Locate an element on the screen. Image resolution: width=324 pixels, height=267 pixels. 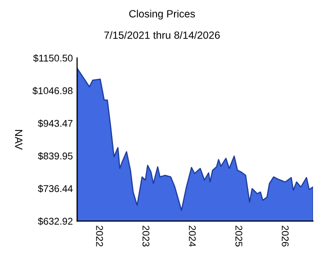
x-tick-label: 2026 is located at coordinates (285, 236).